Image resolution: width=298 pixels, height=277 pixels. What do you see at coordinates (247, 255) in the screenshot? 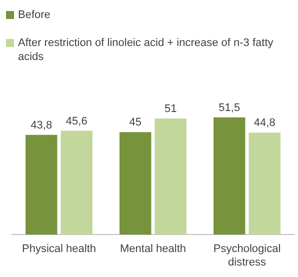
I see `x-tick-label: Psychological distress` at bounding box center [247, 255].